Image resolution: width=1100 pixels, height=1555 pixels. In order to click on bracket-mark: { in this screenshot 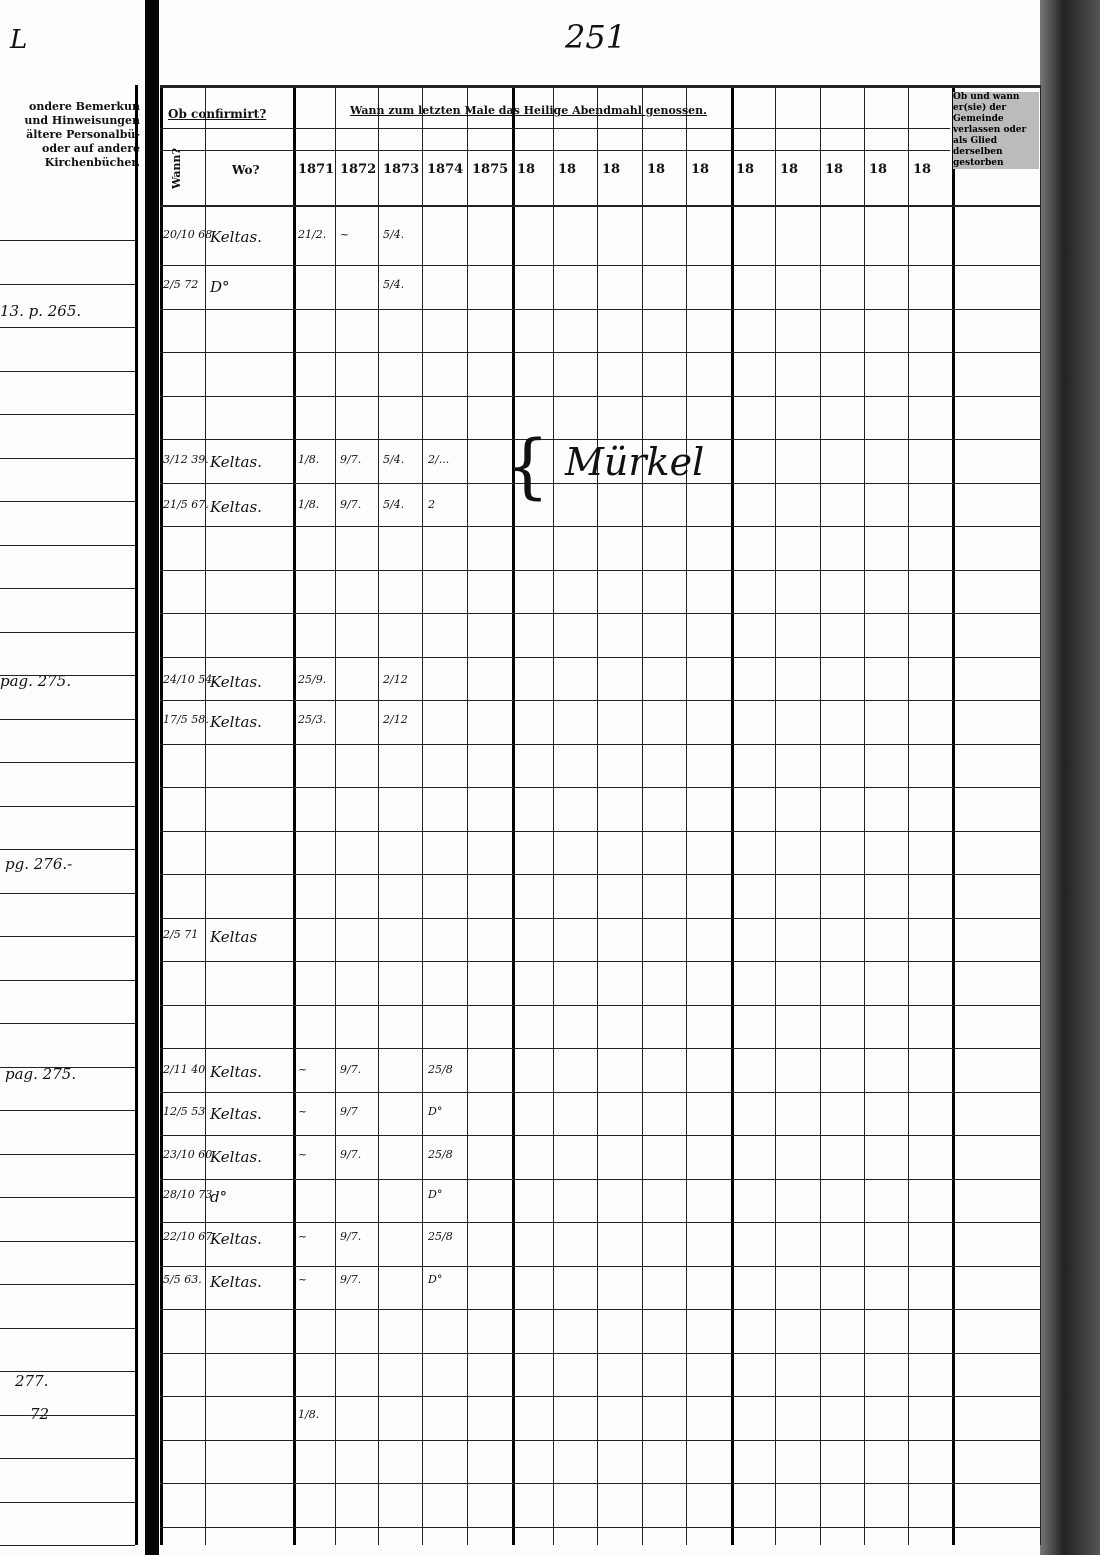, I will do `click(527, 466)`.